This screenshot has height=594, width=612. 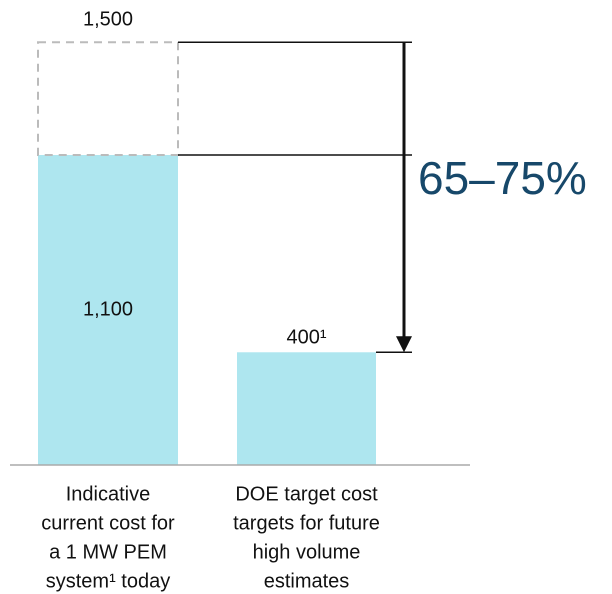 What do you see at coordinates (307, 552) in the screenshot?
I see `x-tick-label: high volume` at bounding box center [307, 552].